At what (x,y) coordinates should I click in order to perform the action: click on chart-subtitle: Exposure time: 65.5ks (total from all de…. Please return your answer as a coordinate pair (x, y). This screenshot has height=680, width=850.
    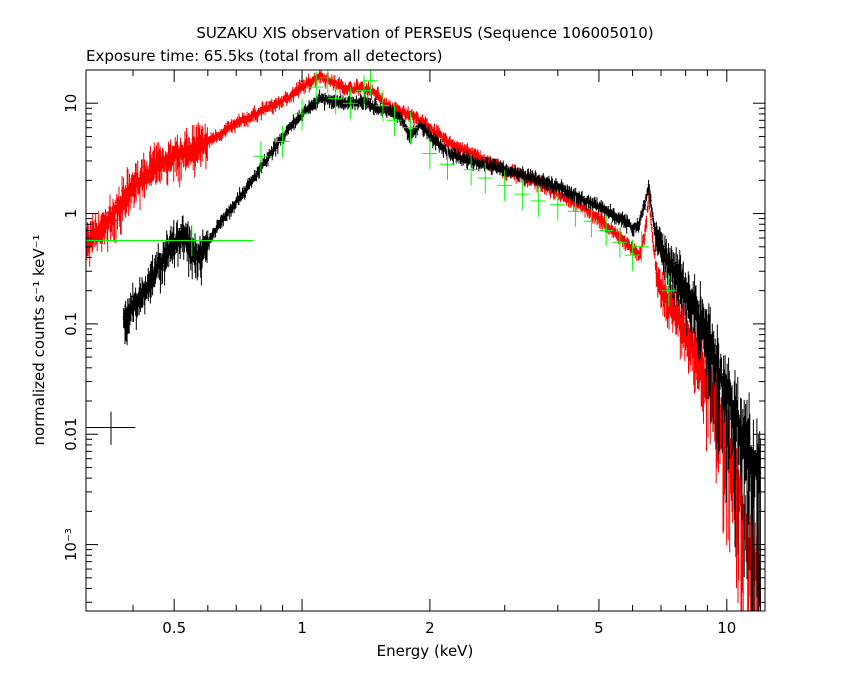
    Looking at the image, I should click on (264, 56).